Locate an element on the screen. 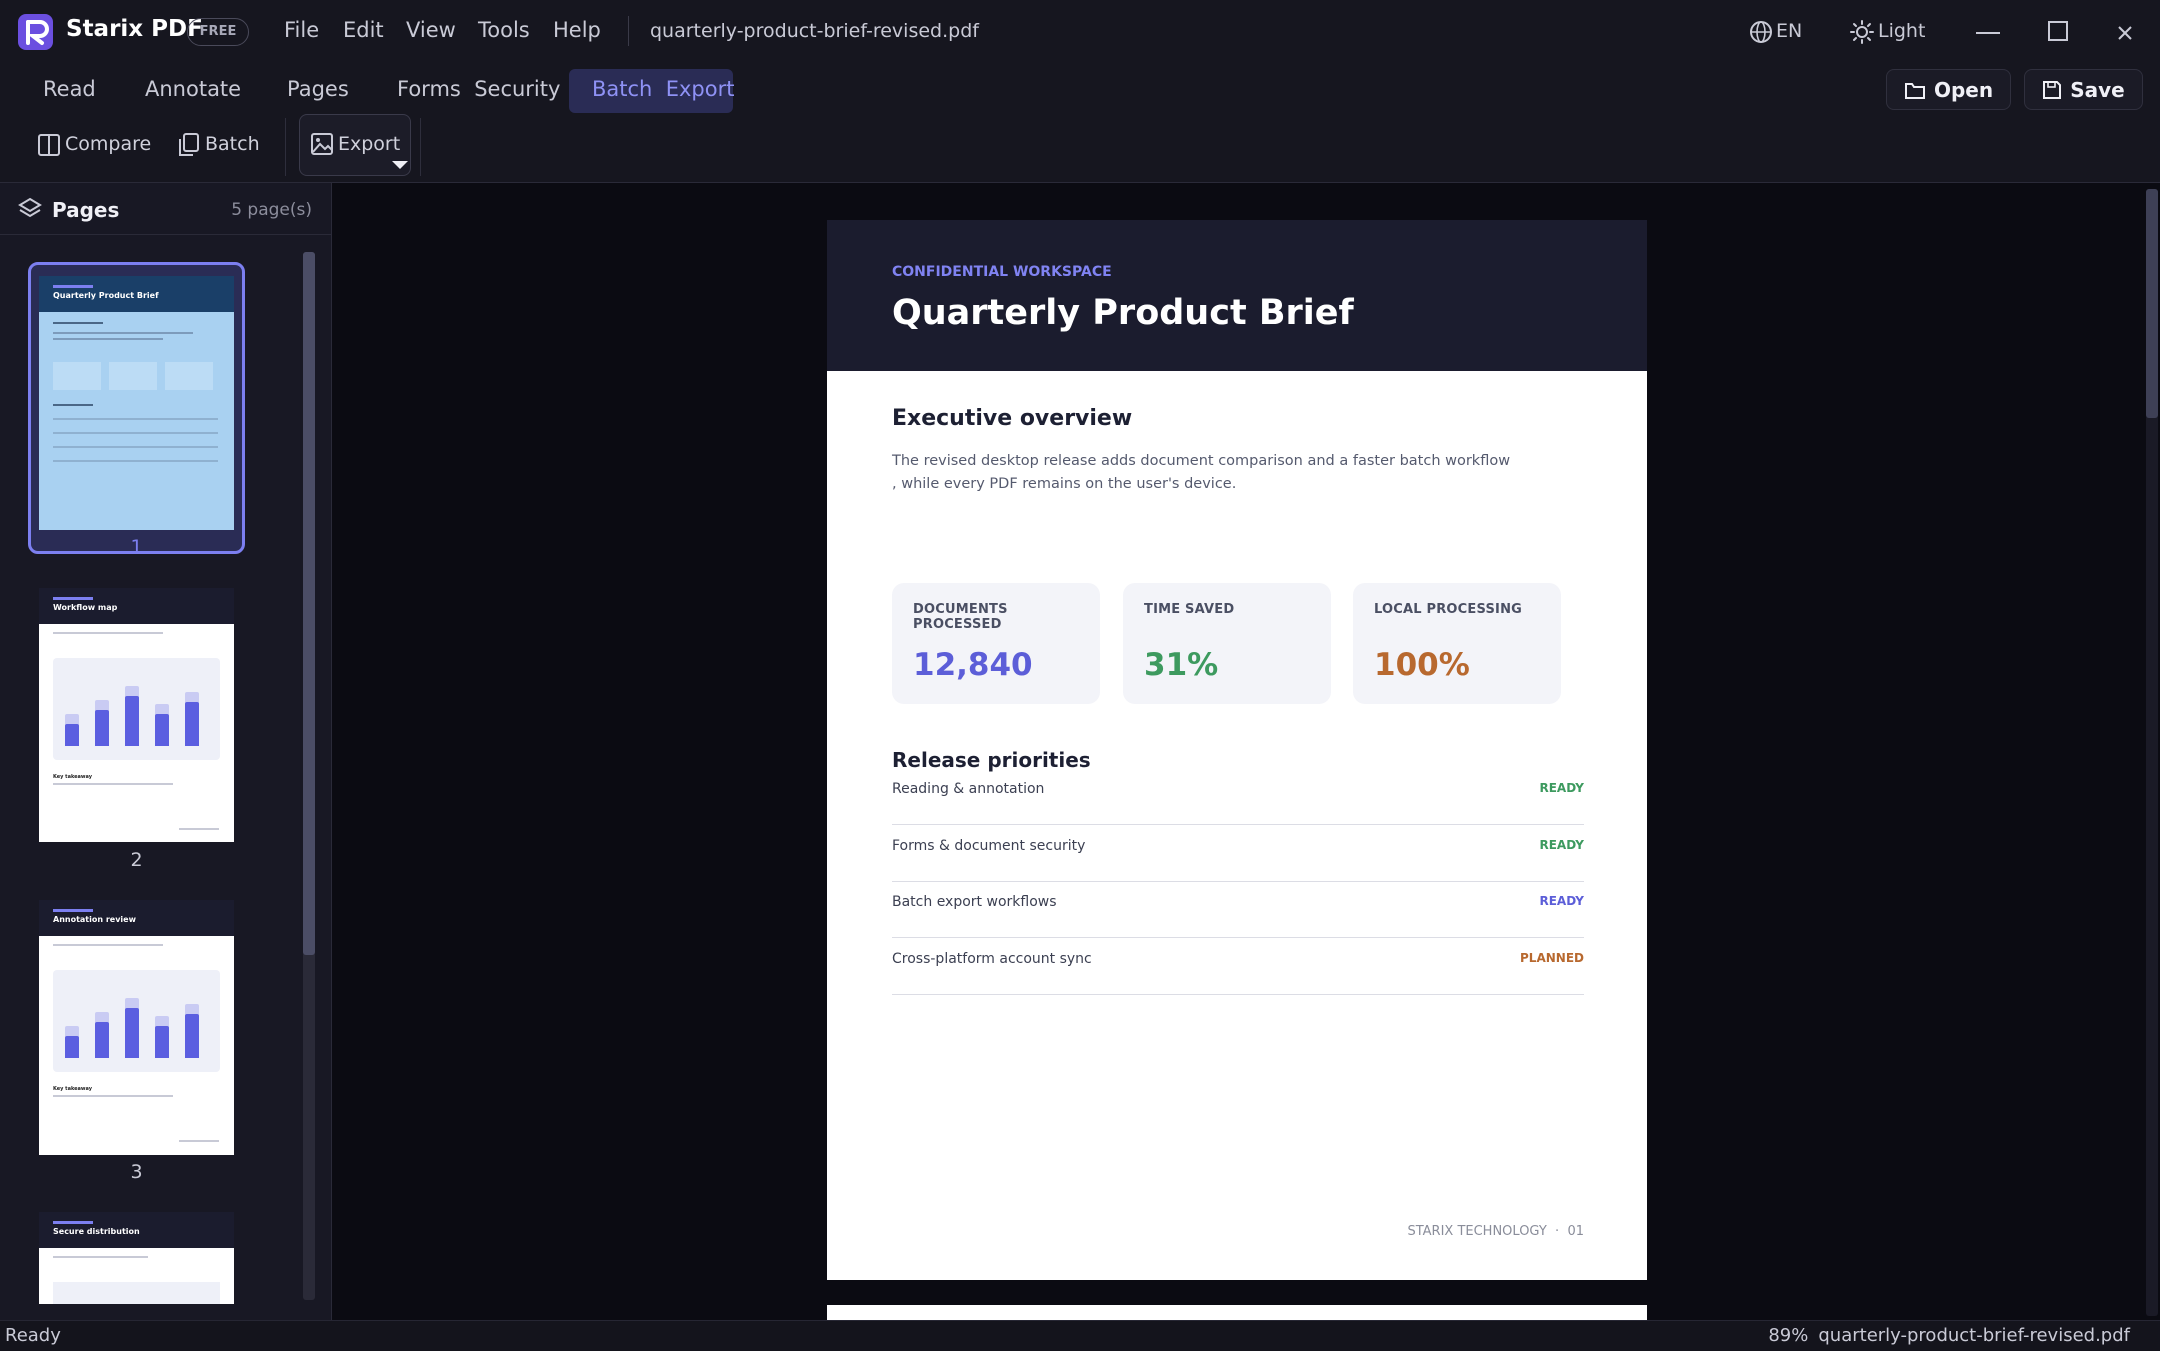 This screenshot has height=1351, width=2160. menu-item: File is located at coordinates (302, 30).